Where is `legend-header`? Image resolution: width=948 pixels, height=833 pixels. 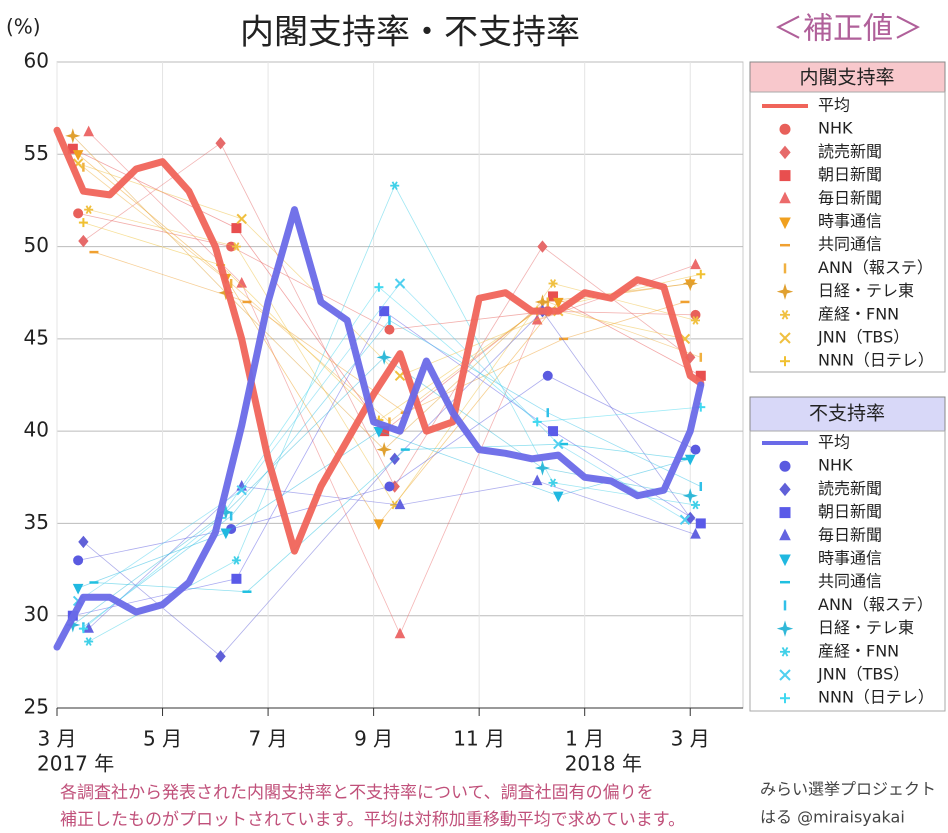
legend-header is located at coordinates (847, 77).